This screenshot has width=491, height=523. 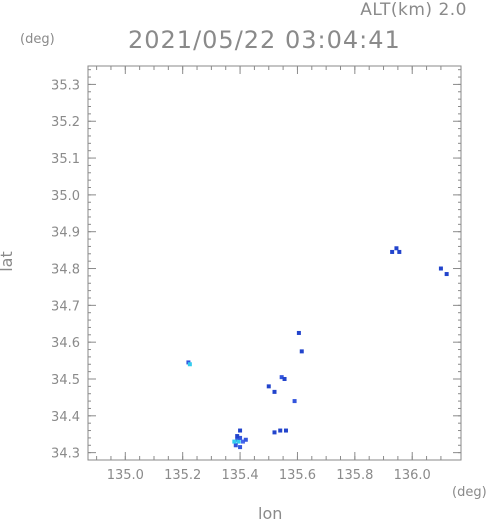 What do you see at coordinates (412, 475) in the screenshot?
I see `x-tick-label: 136.0` at bounding box center [412, 475].